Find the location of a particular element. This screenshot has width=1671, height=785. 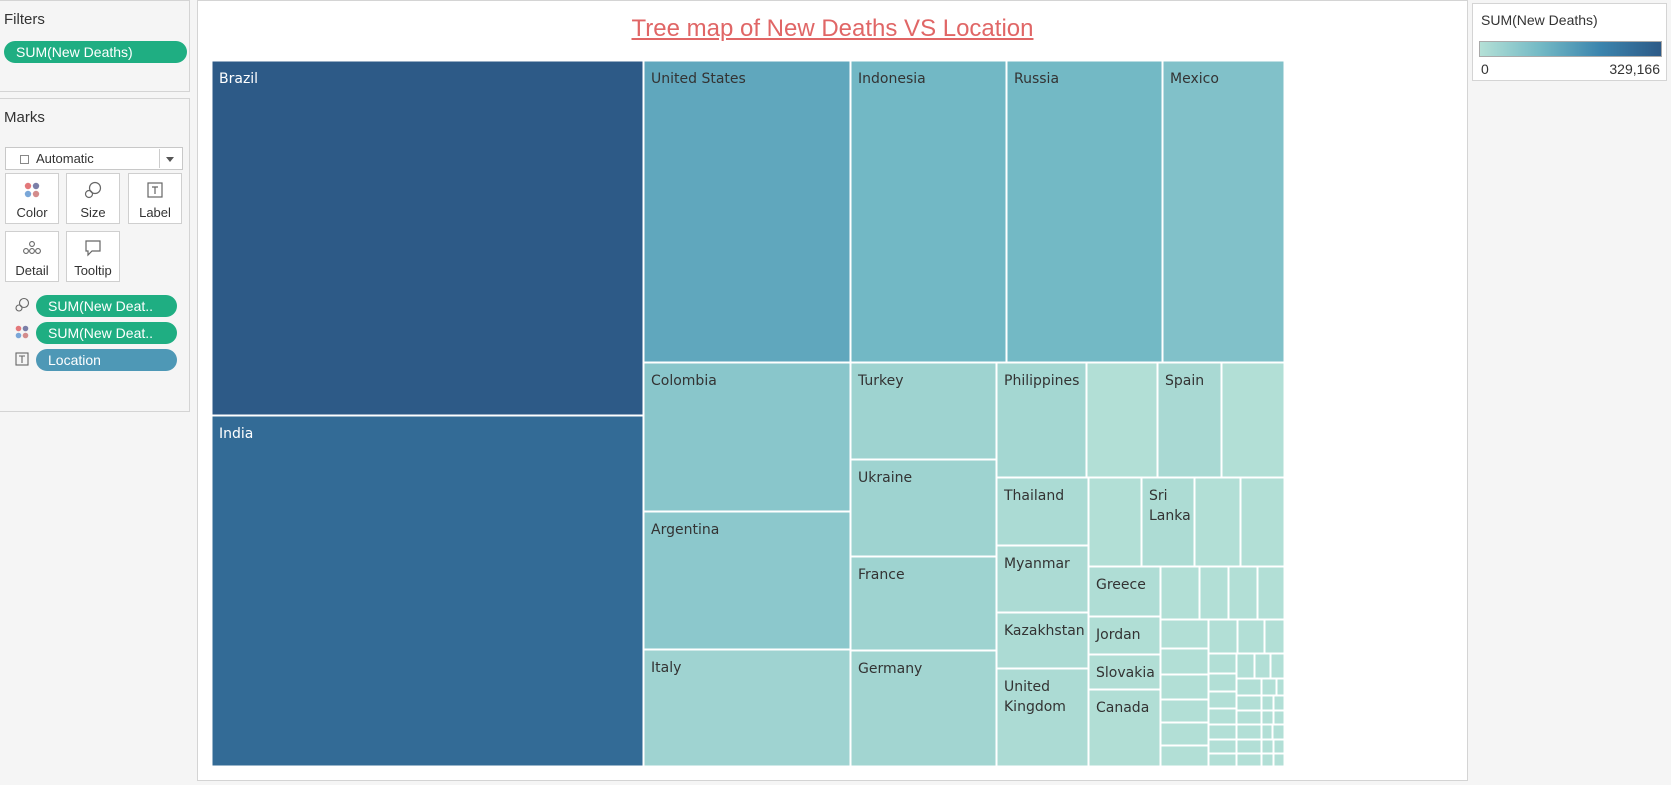

tooltip-icon is located at coordinates (93, 248).